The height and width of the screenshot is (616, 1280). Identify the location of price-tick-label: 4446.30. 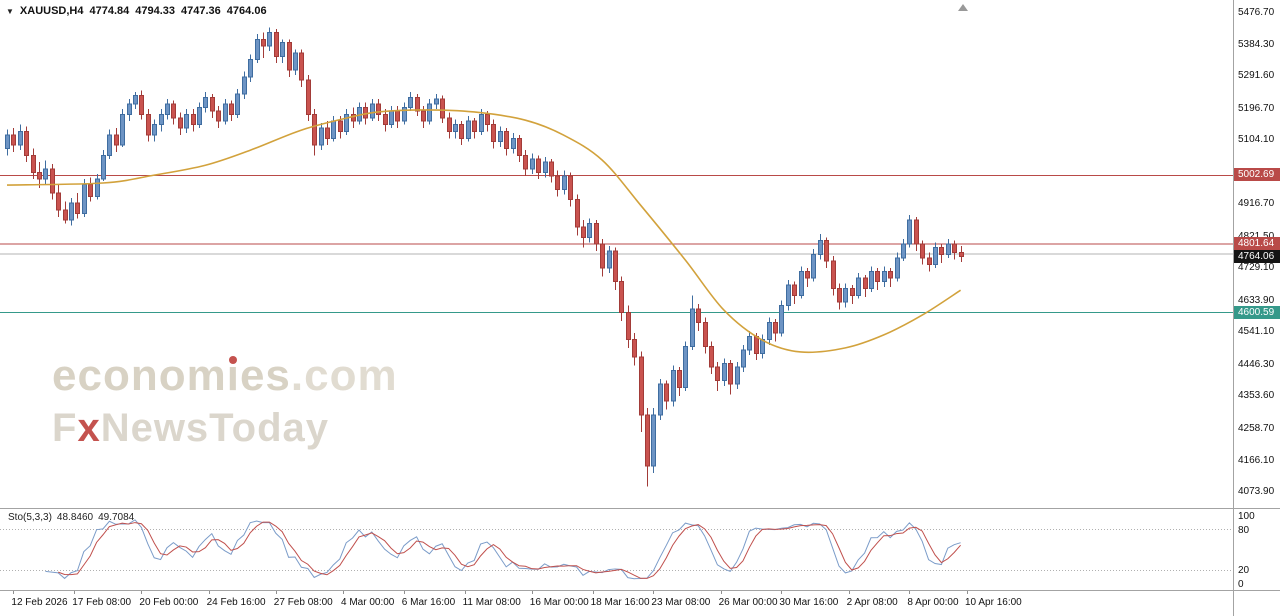
(1256, 364).